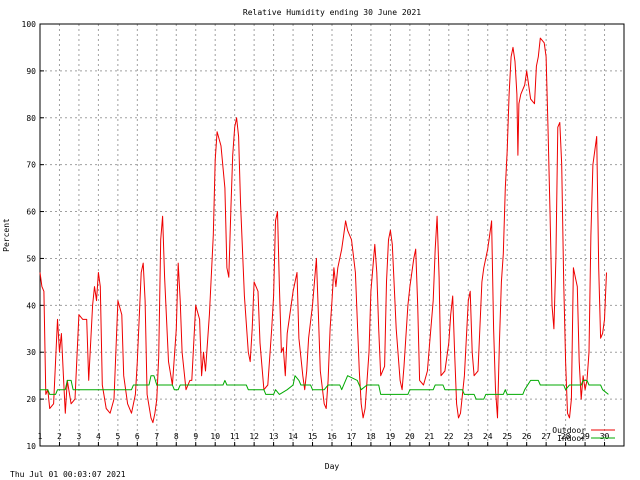 The image size is (640, 480). Describe the element at coordinates (137, 436) in the screenshot. I see `x-tick-label: 6` at that location.